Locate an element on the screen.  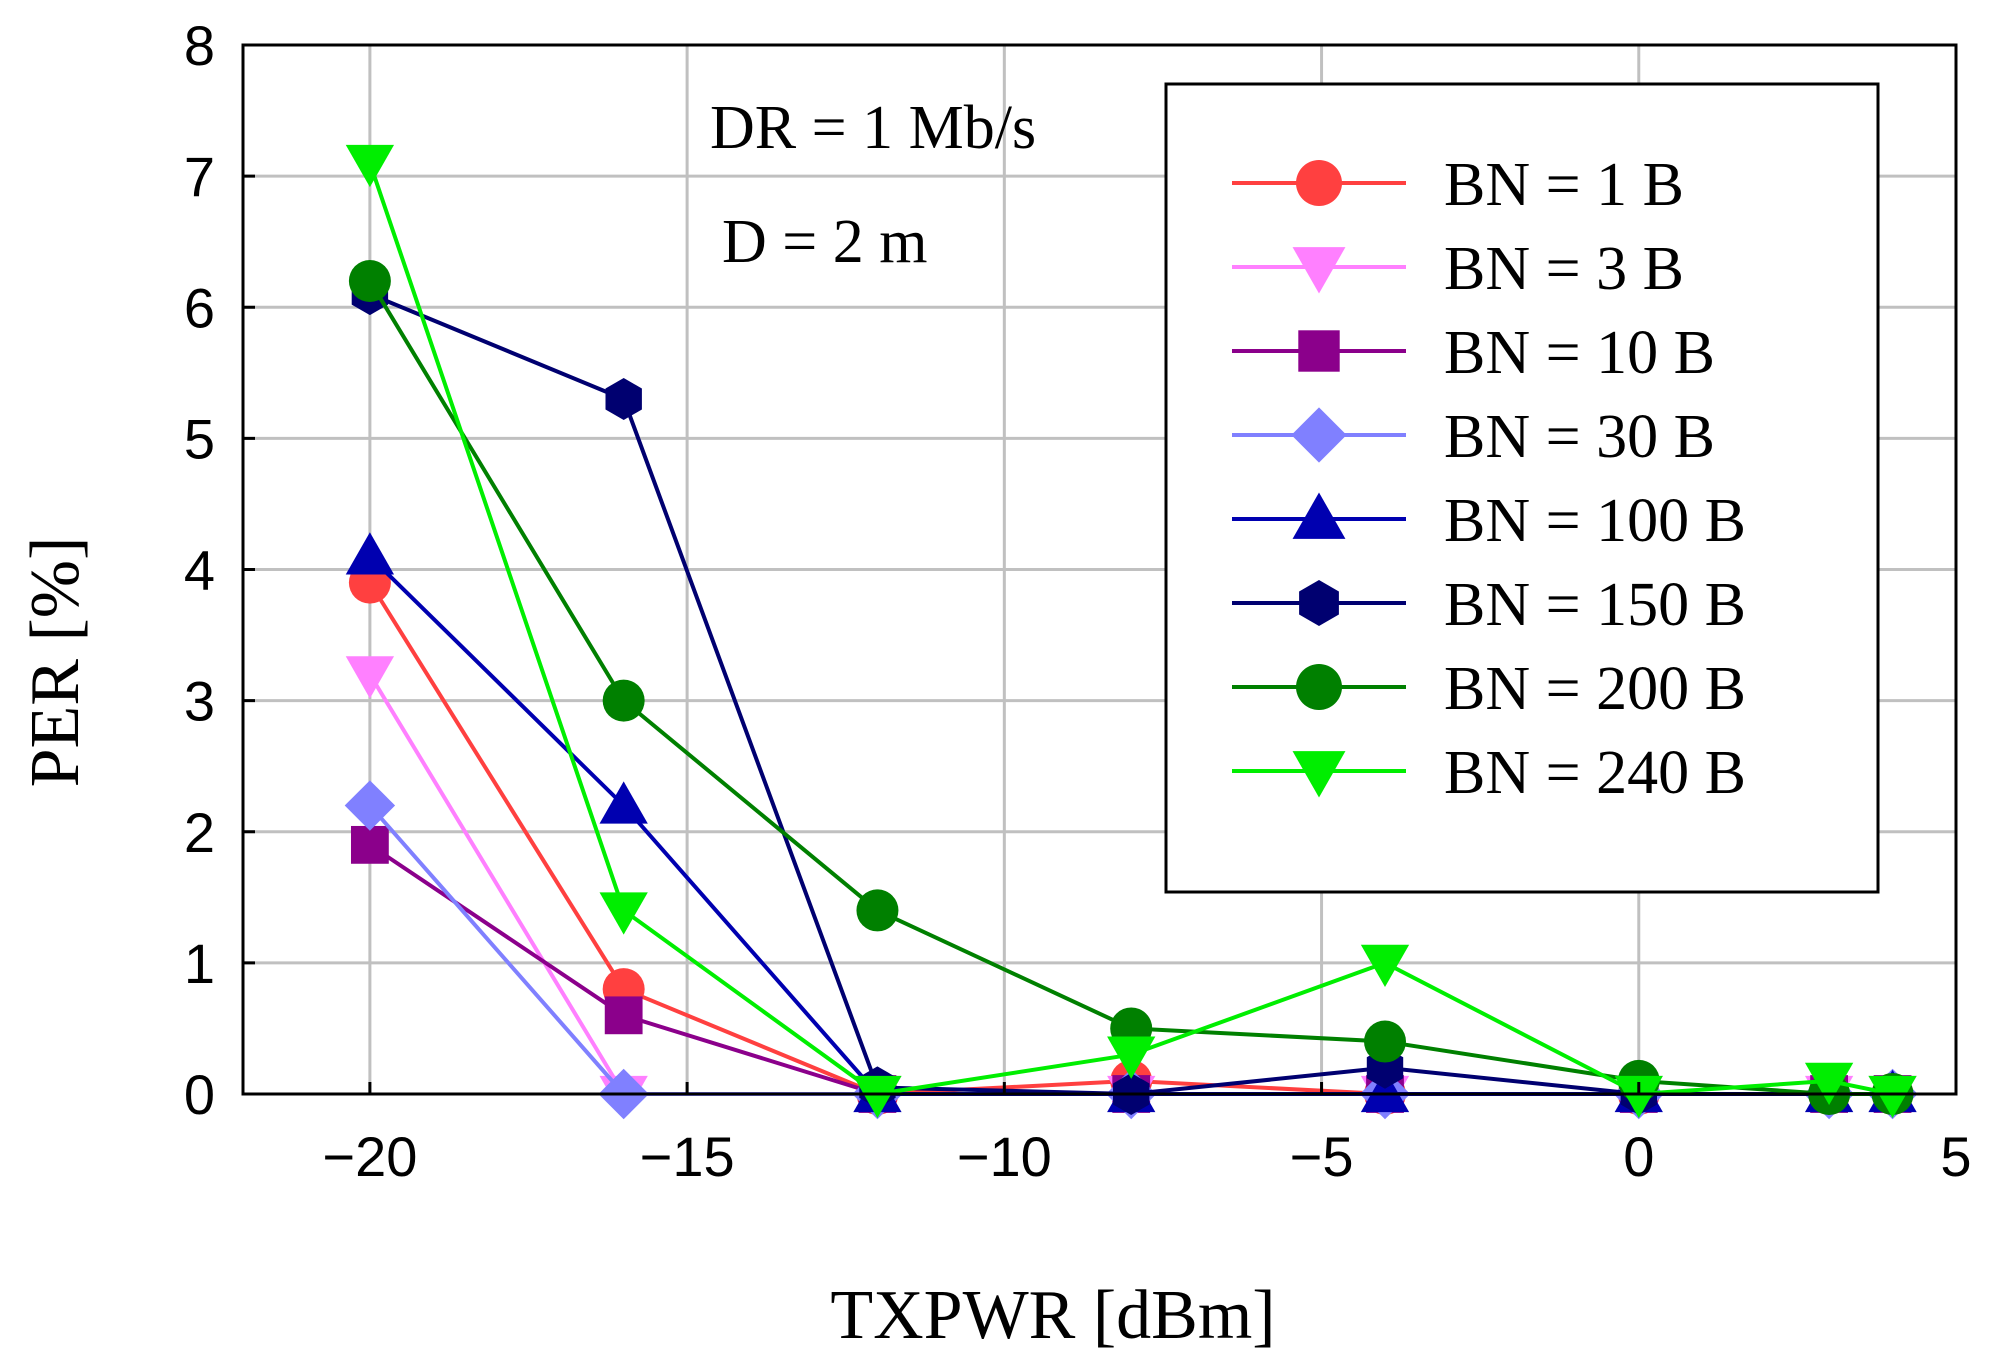
legend-entry-bn-30-b: BN = 30 B is located at coordinates (1473, 437).